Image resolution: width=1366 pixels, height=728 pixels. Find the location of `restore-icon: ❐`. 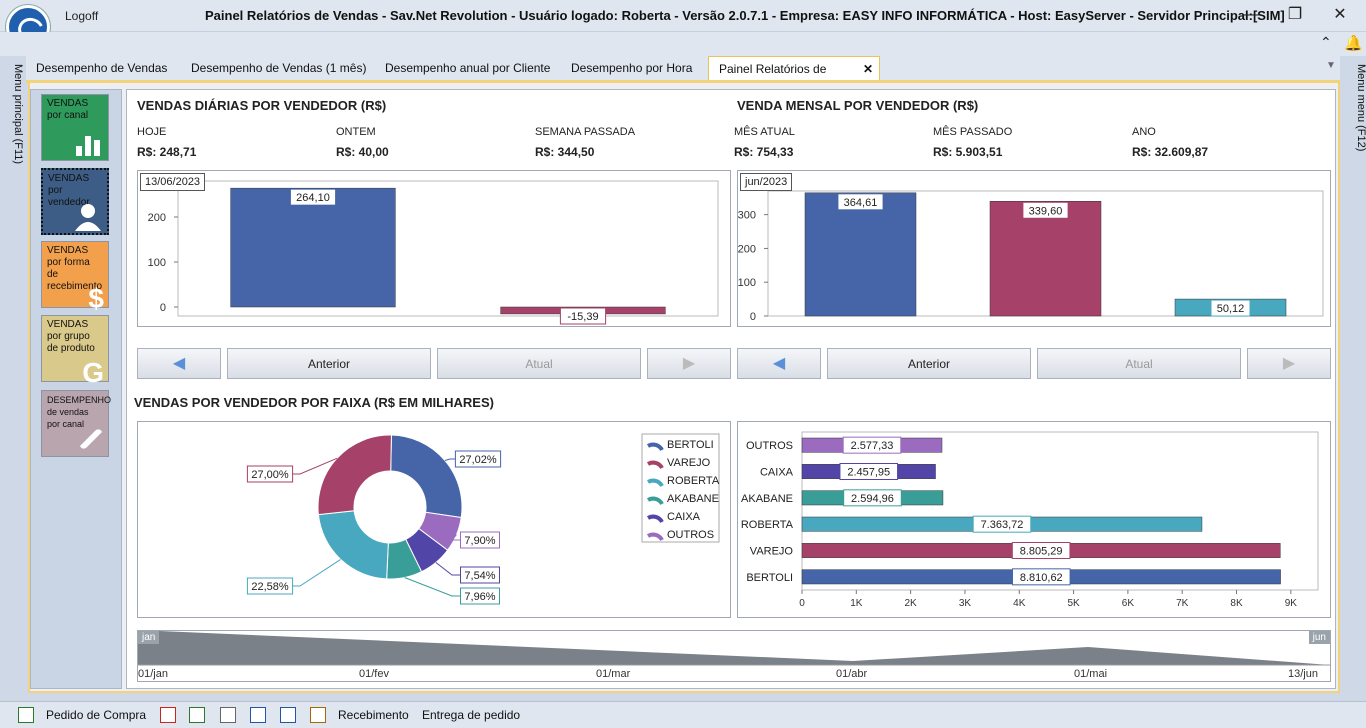

restore-icon: ❐ is located at coordinates (1295, 14).